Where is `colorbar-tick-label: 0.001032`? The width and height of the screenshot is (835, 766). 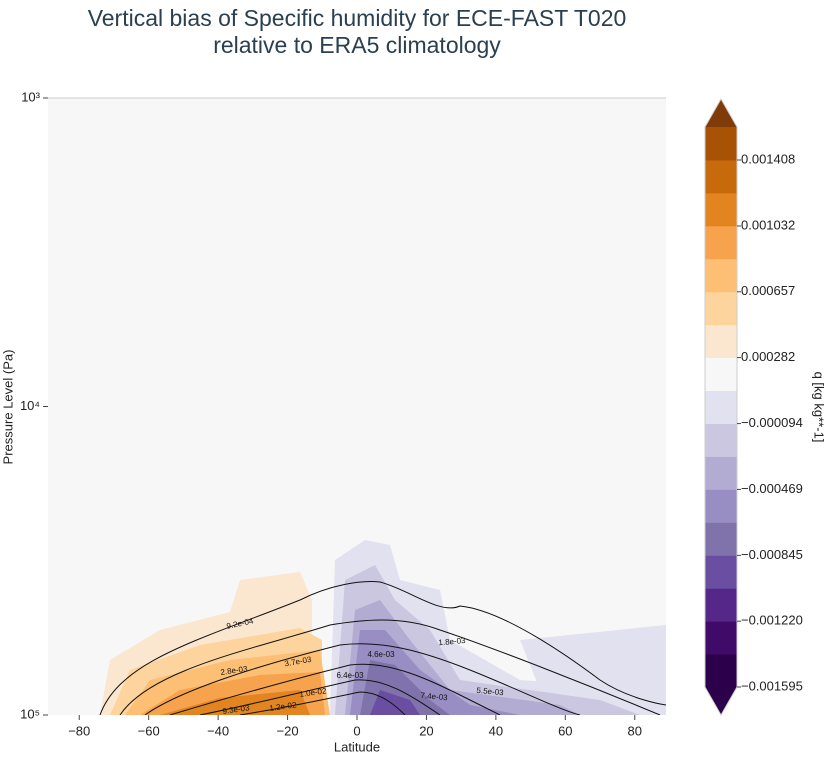 colorbar-tick-label: 0.001032 is located at coordinates (768, 224).